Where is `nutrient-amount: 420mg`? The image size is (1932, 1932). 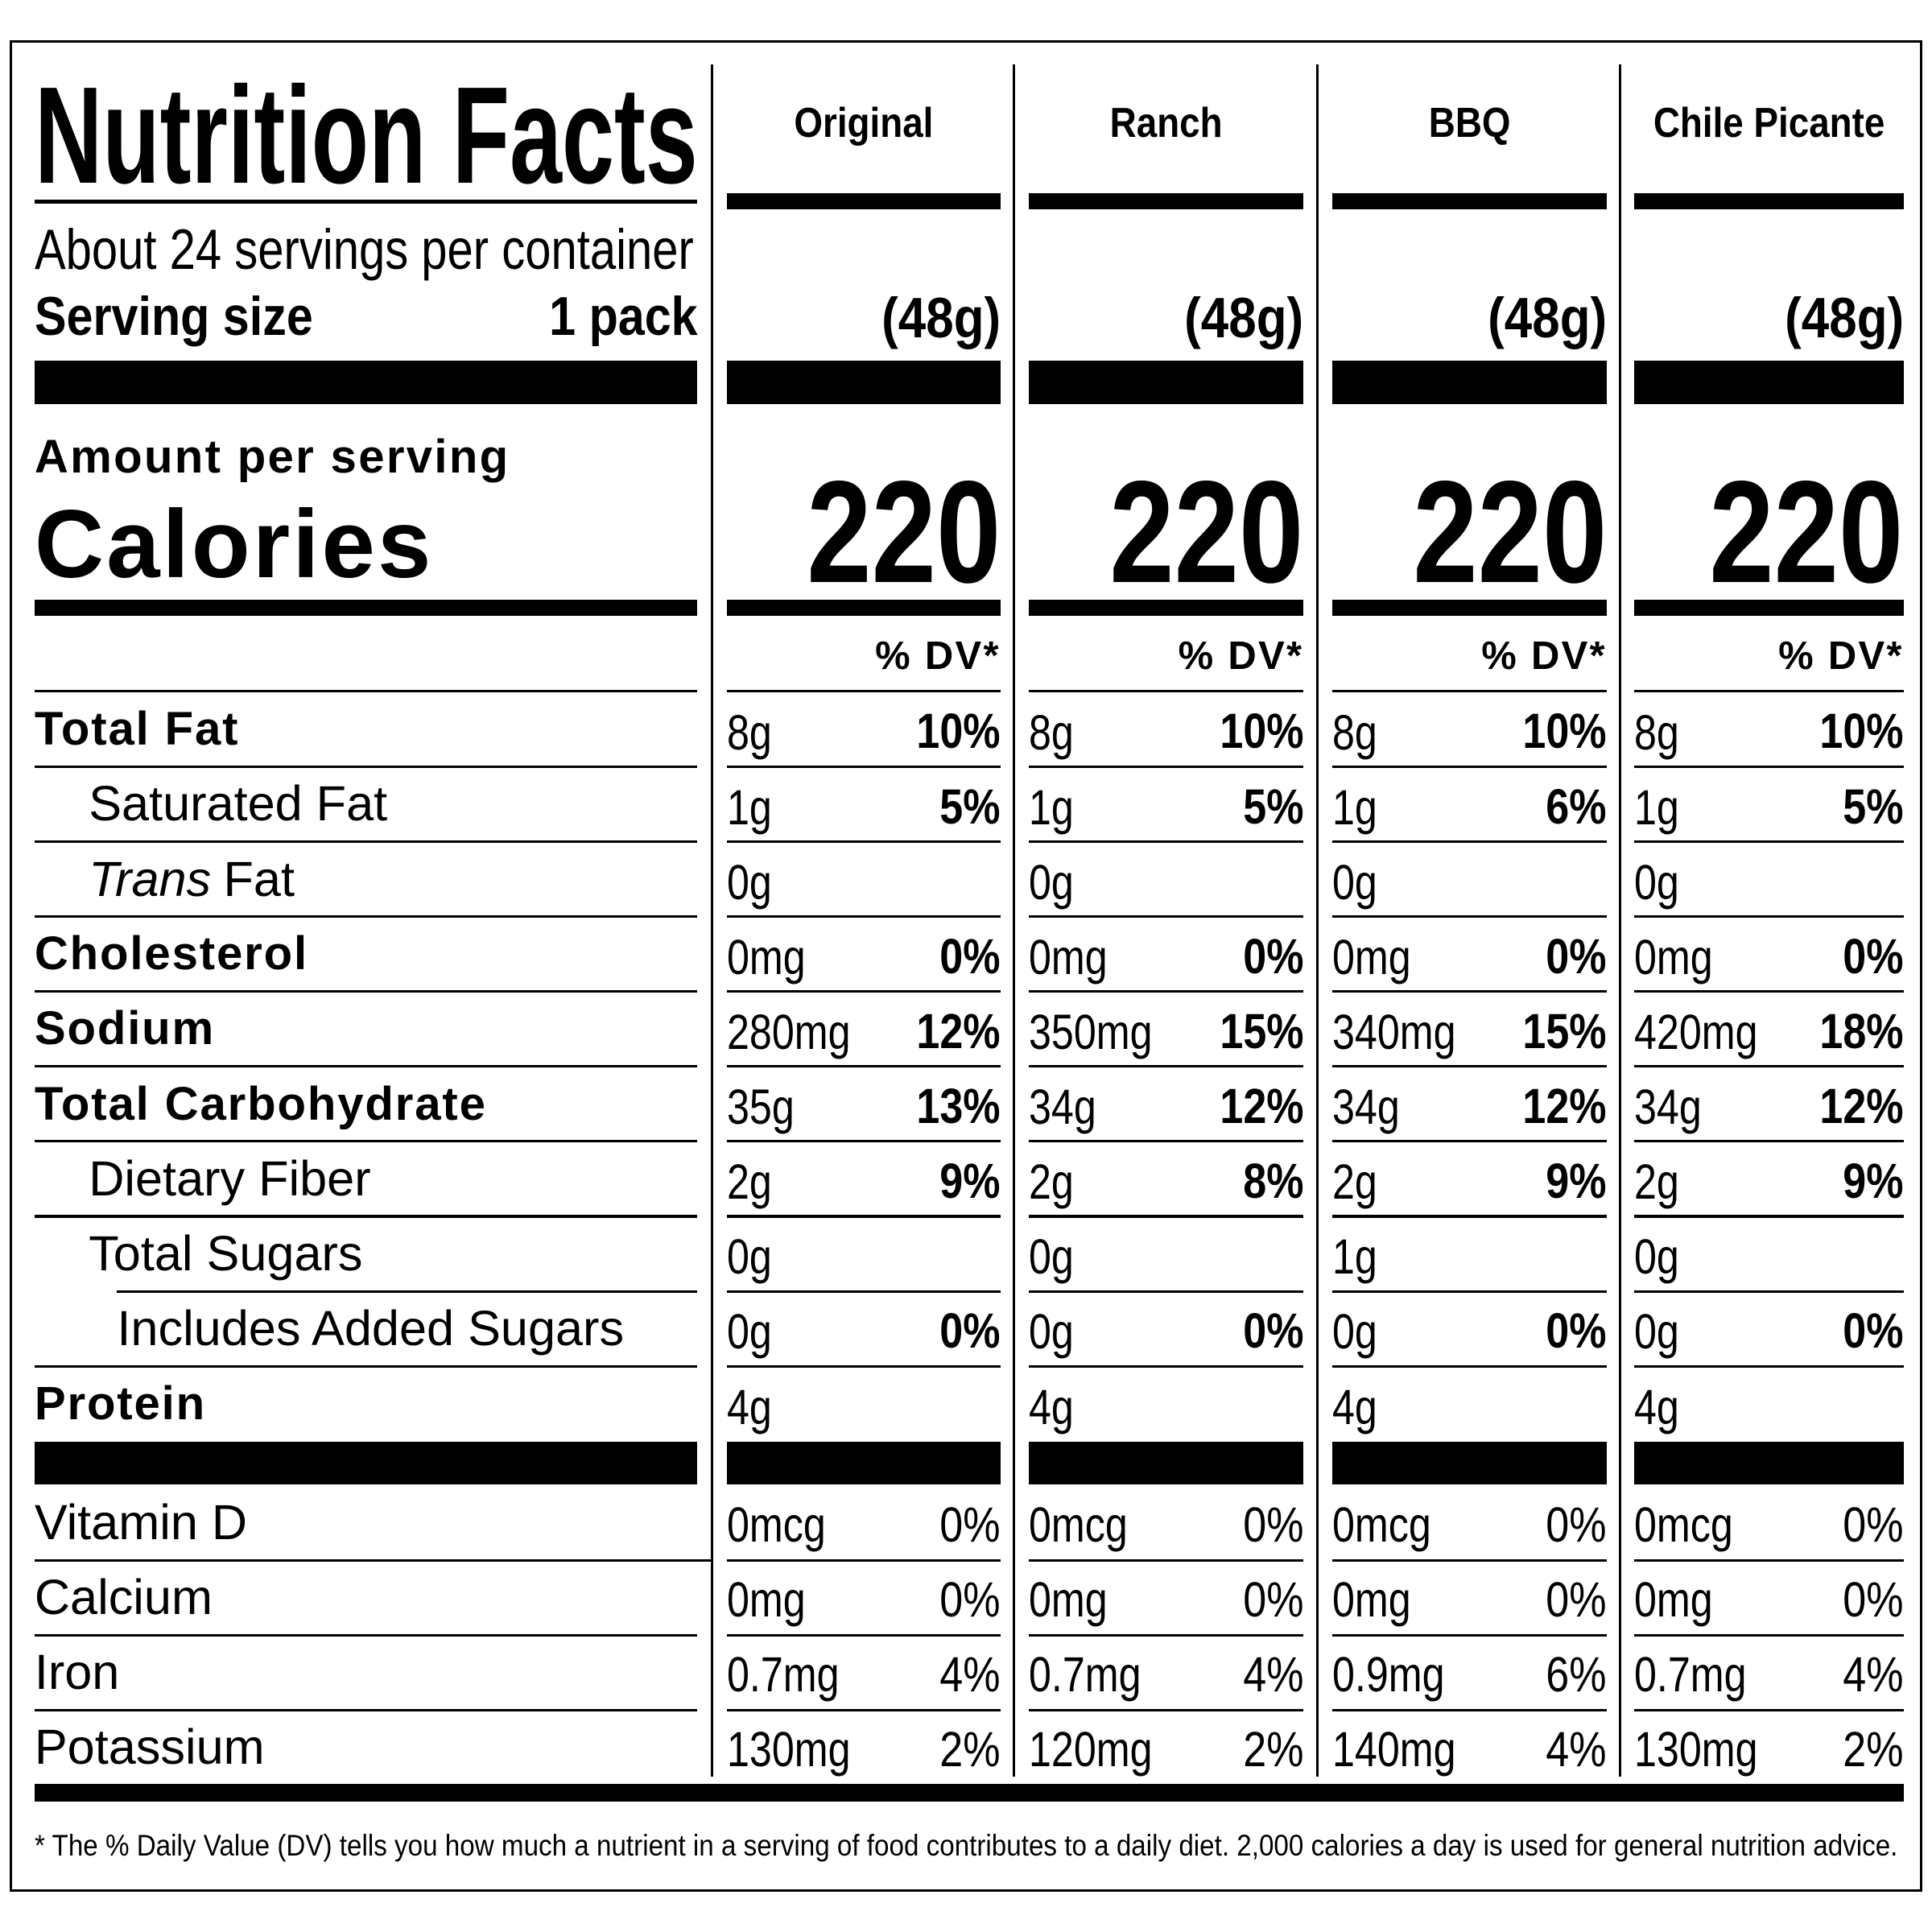
nutrient-amount: 420mg is located at coordinates (1695, 1032).